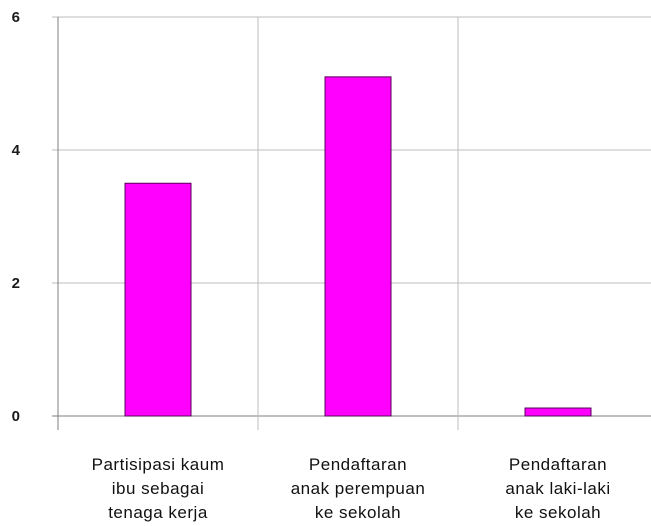 This screenshot has height=526, width=651. I want to click on x-category-label: Pendaftaran anak perempuan ke sekolah, so click(358, 488).